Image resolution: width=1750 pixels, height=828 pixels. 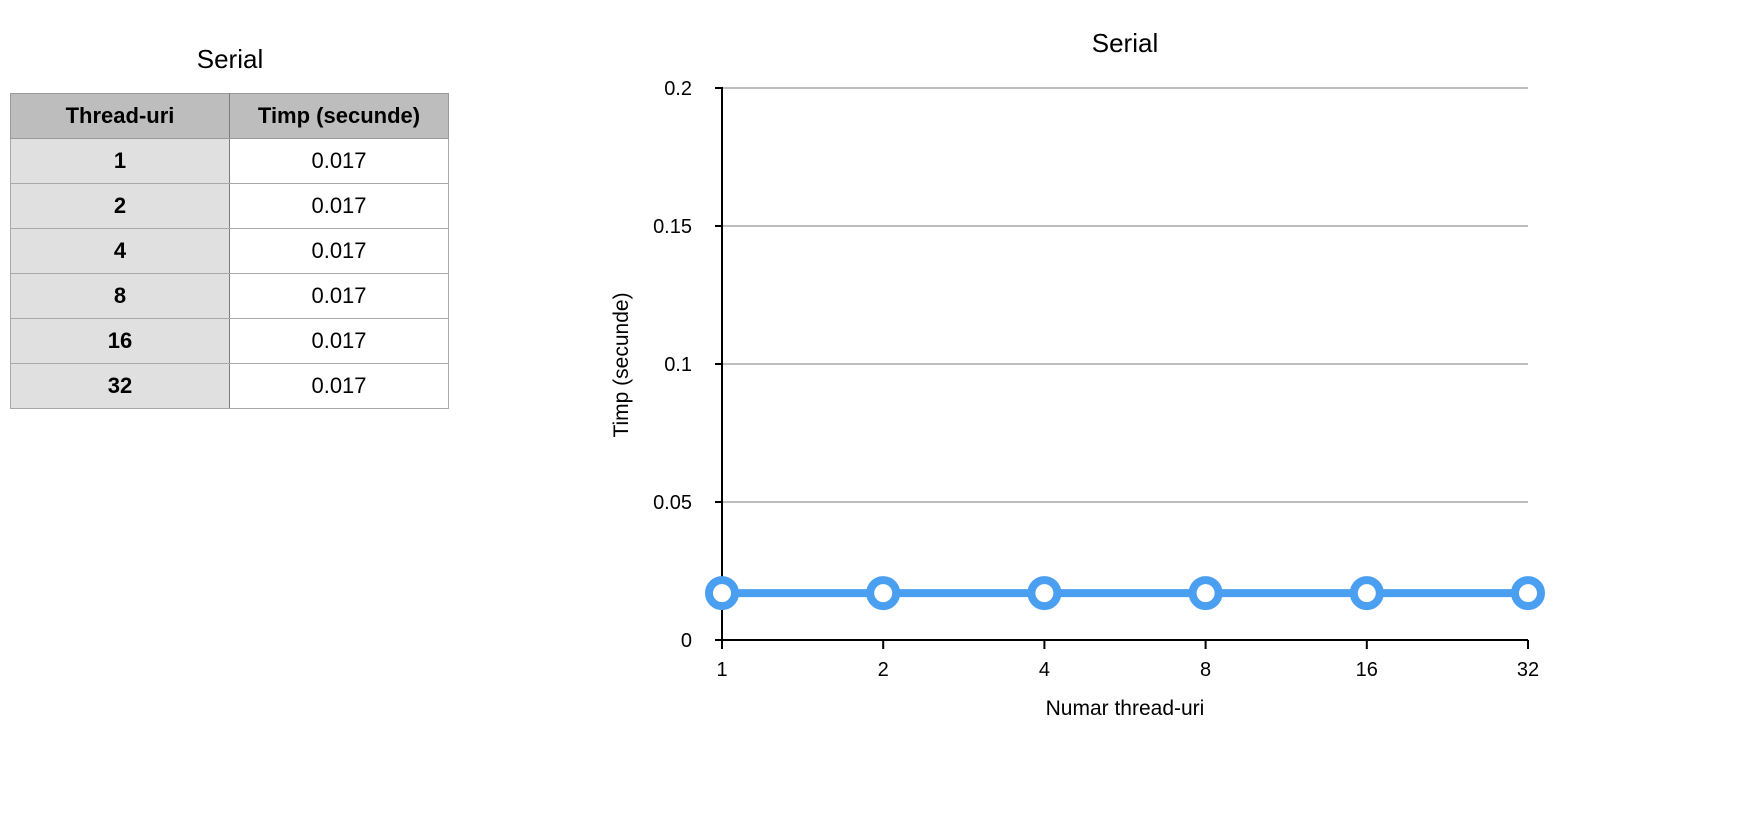 I want to click on table-row: 16 0.017, so click(x=229, y=341).